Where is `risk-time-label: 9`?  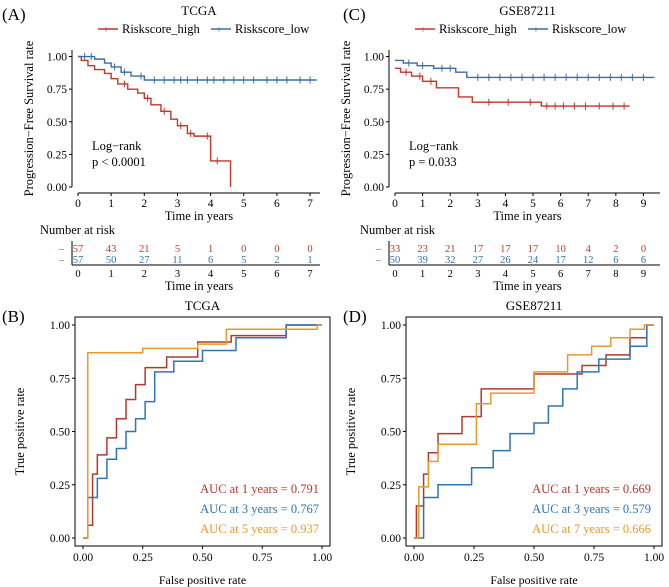 risk-time-label: 9 is located at coordinates (643, 274).